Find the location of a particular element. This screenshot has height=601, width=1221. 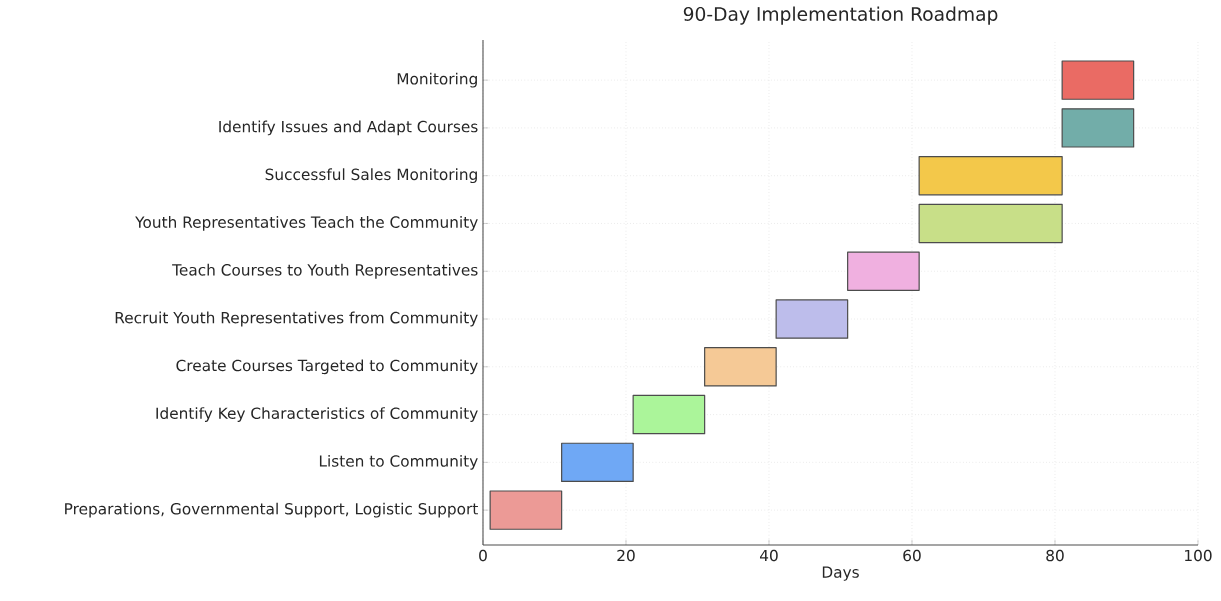

x-tick-label: 100 is located at coordinates (1198, 555).